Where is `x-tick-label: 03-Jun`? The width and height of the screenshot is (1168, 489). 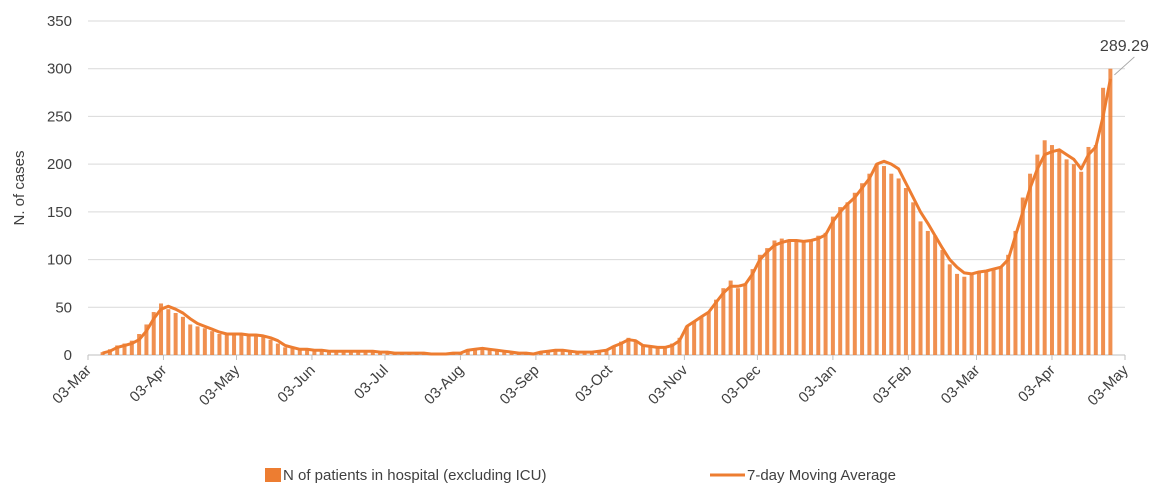
x-tick-label: 03-Jun is located at coordinates (296, 384).